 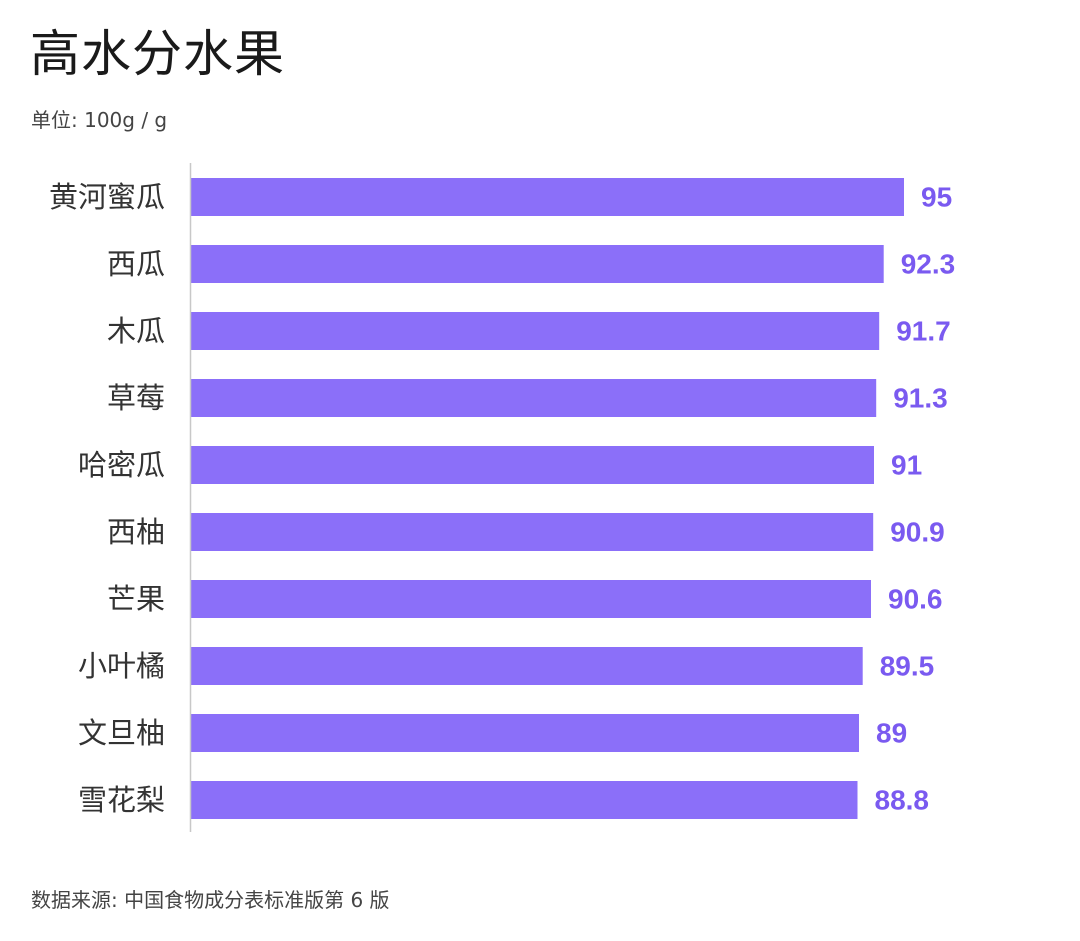 What do you see at coordinates (915, 599) in the screenshot?
I see `value-label: 90.6` at bounding box center [915, 599].